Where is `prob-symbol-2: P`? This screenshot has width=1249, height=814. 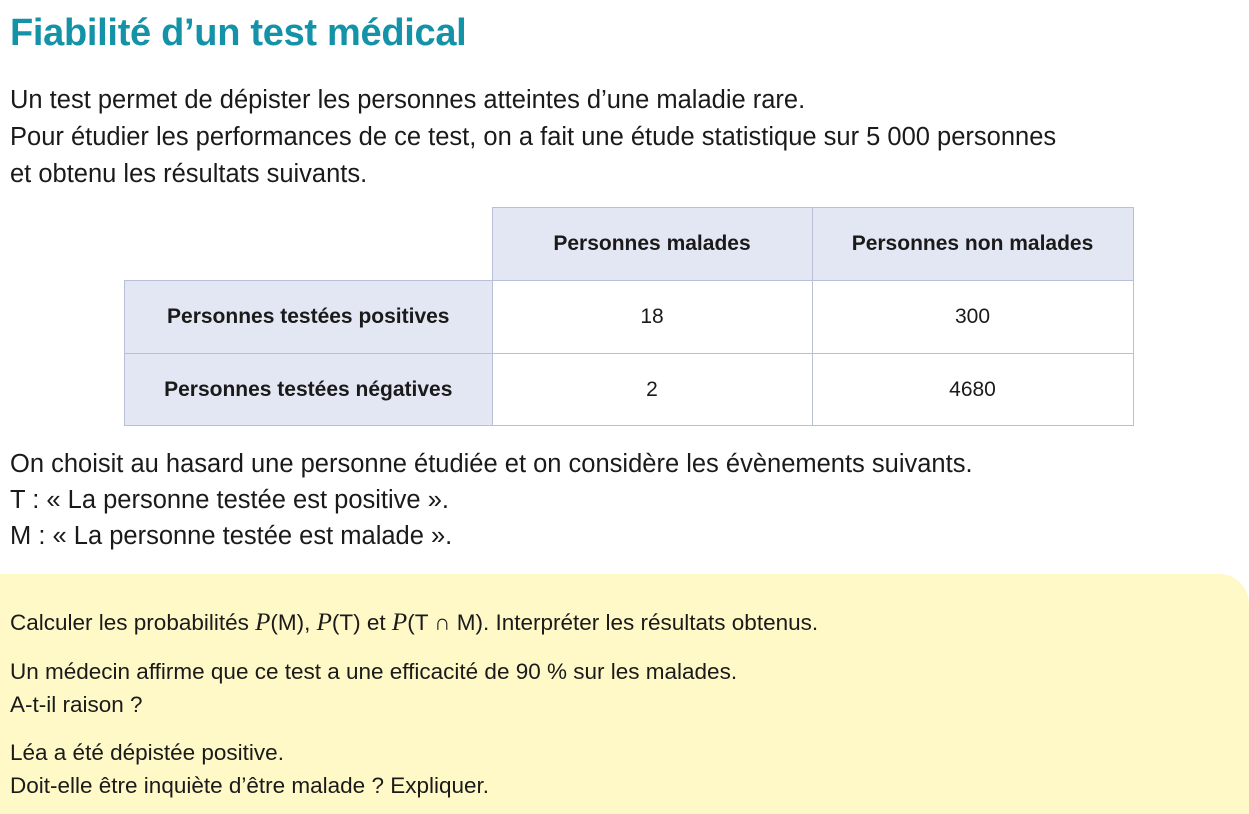 prob-symbol-2: P is located at coordinates (324, 622).